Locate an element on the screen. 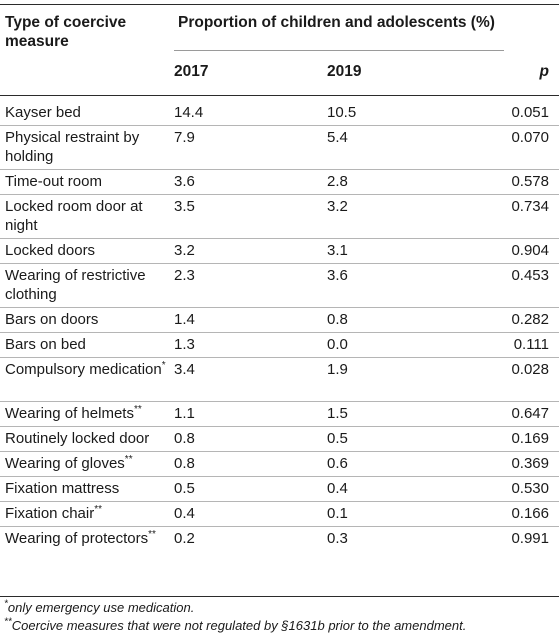  measure-label: Fixation mattress is located at coordinates (62, 488).